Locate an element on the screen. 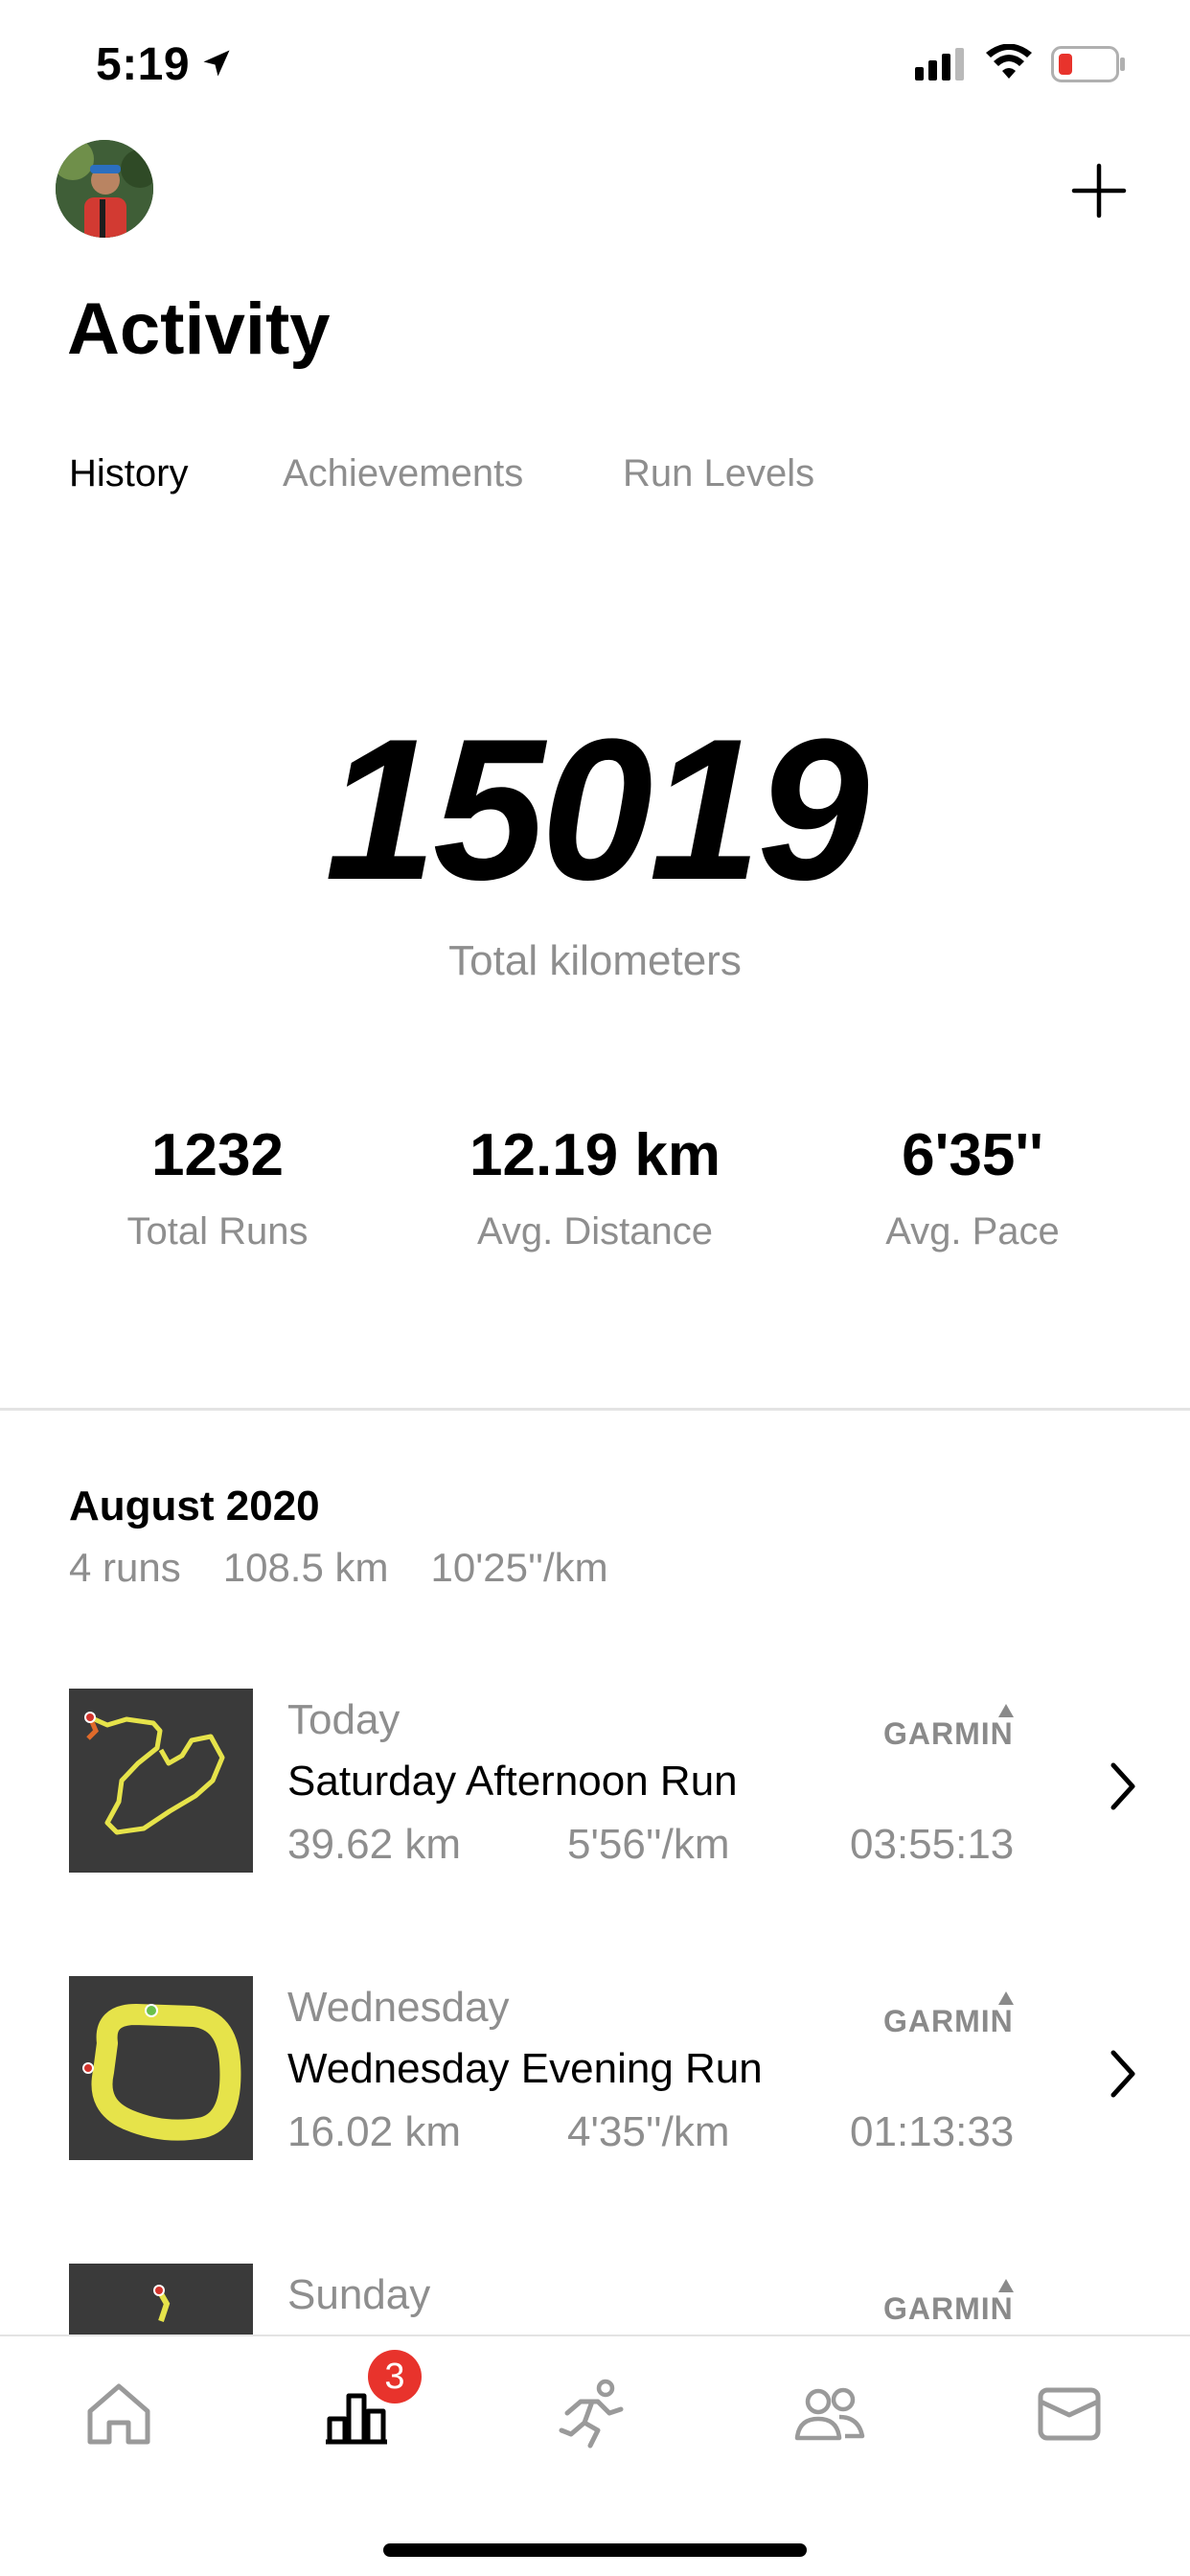 The image size is (1190, 2576). stat-avg-pace: 6'35'' Avg. Pace is located at coordinates (973, 1187).